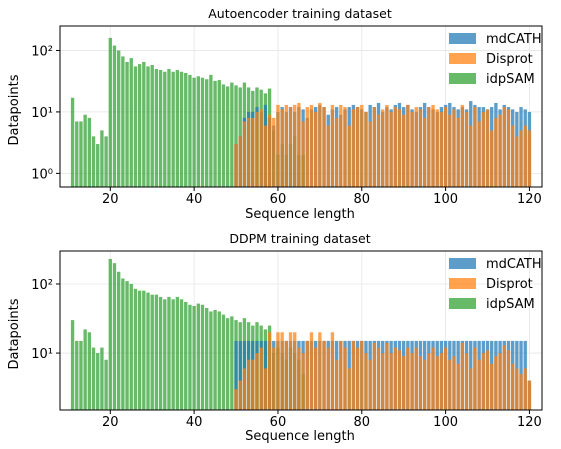  What do you see at coordinates (462, 303) in the screenshot?
I see `legend-swatch-idpsam` at bounding box center [462, 303].